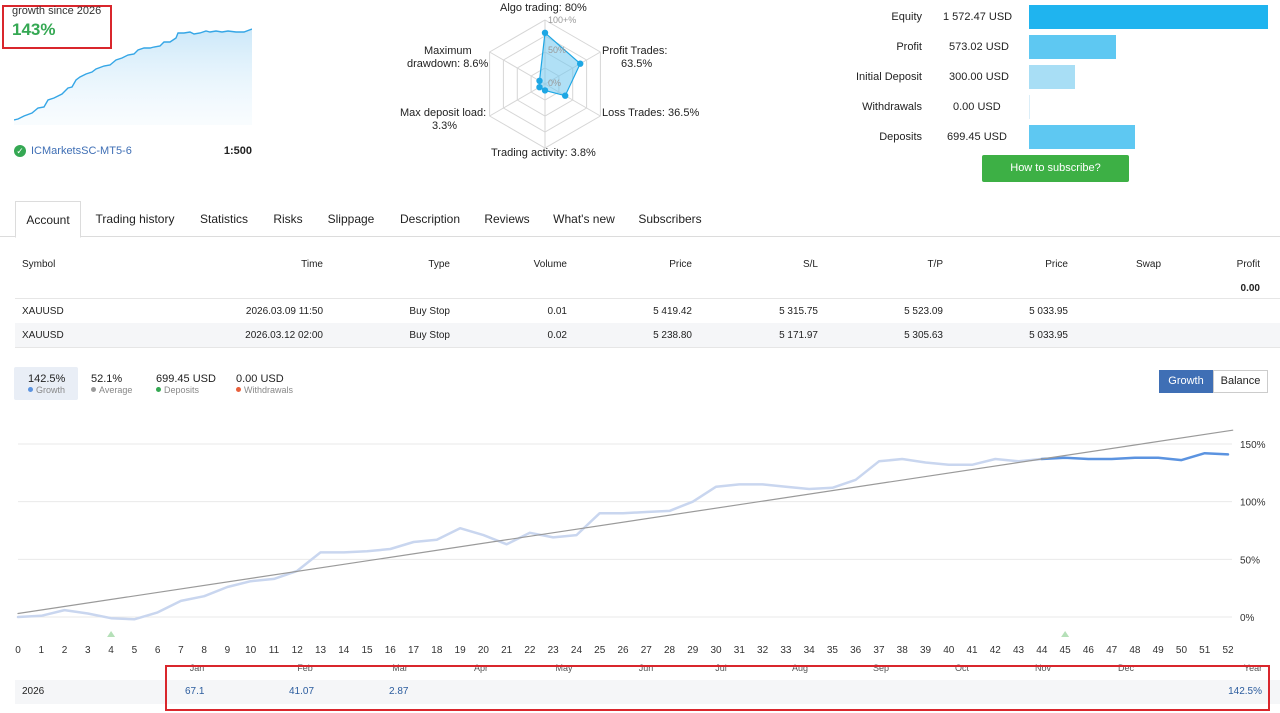  What do you see at coordinates (111, 650) in the screenshot?
I see `chart-x-tick: 4` at bounding box center [111, 650].